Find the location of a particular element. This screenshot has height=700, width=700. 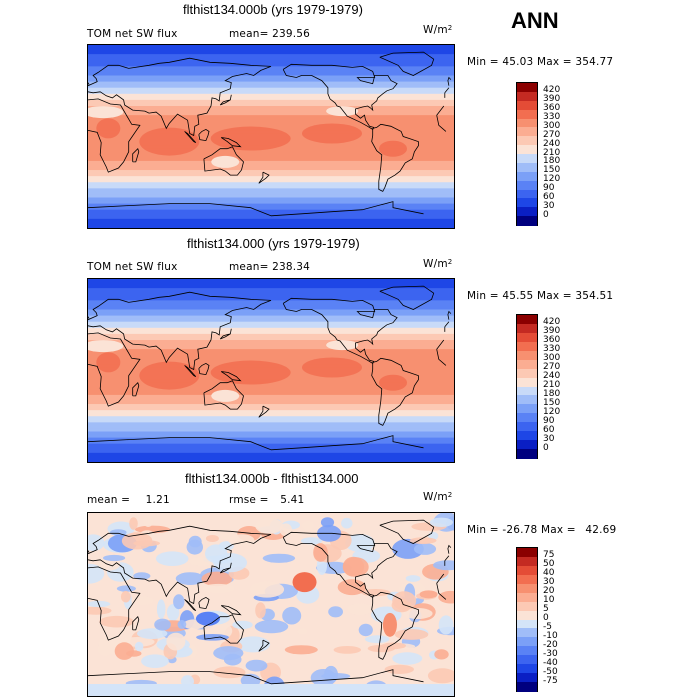

panel-2-units: W/m2 is located at coordinates (437, 264).